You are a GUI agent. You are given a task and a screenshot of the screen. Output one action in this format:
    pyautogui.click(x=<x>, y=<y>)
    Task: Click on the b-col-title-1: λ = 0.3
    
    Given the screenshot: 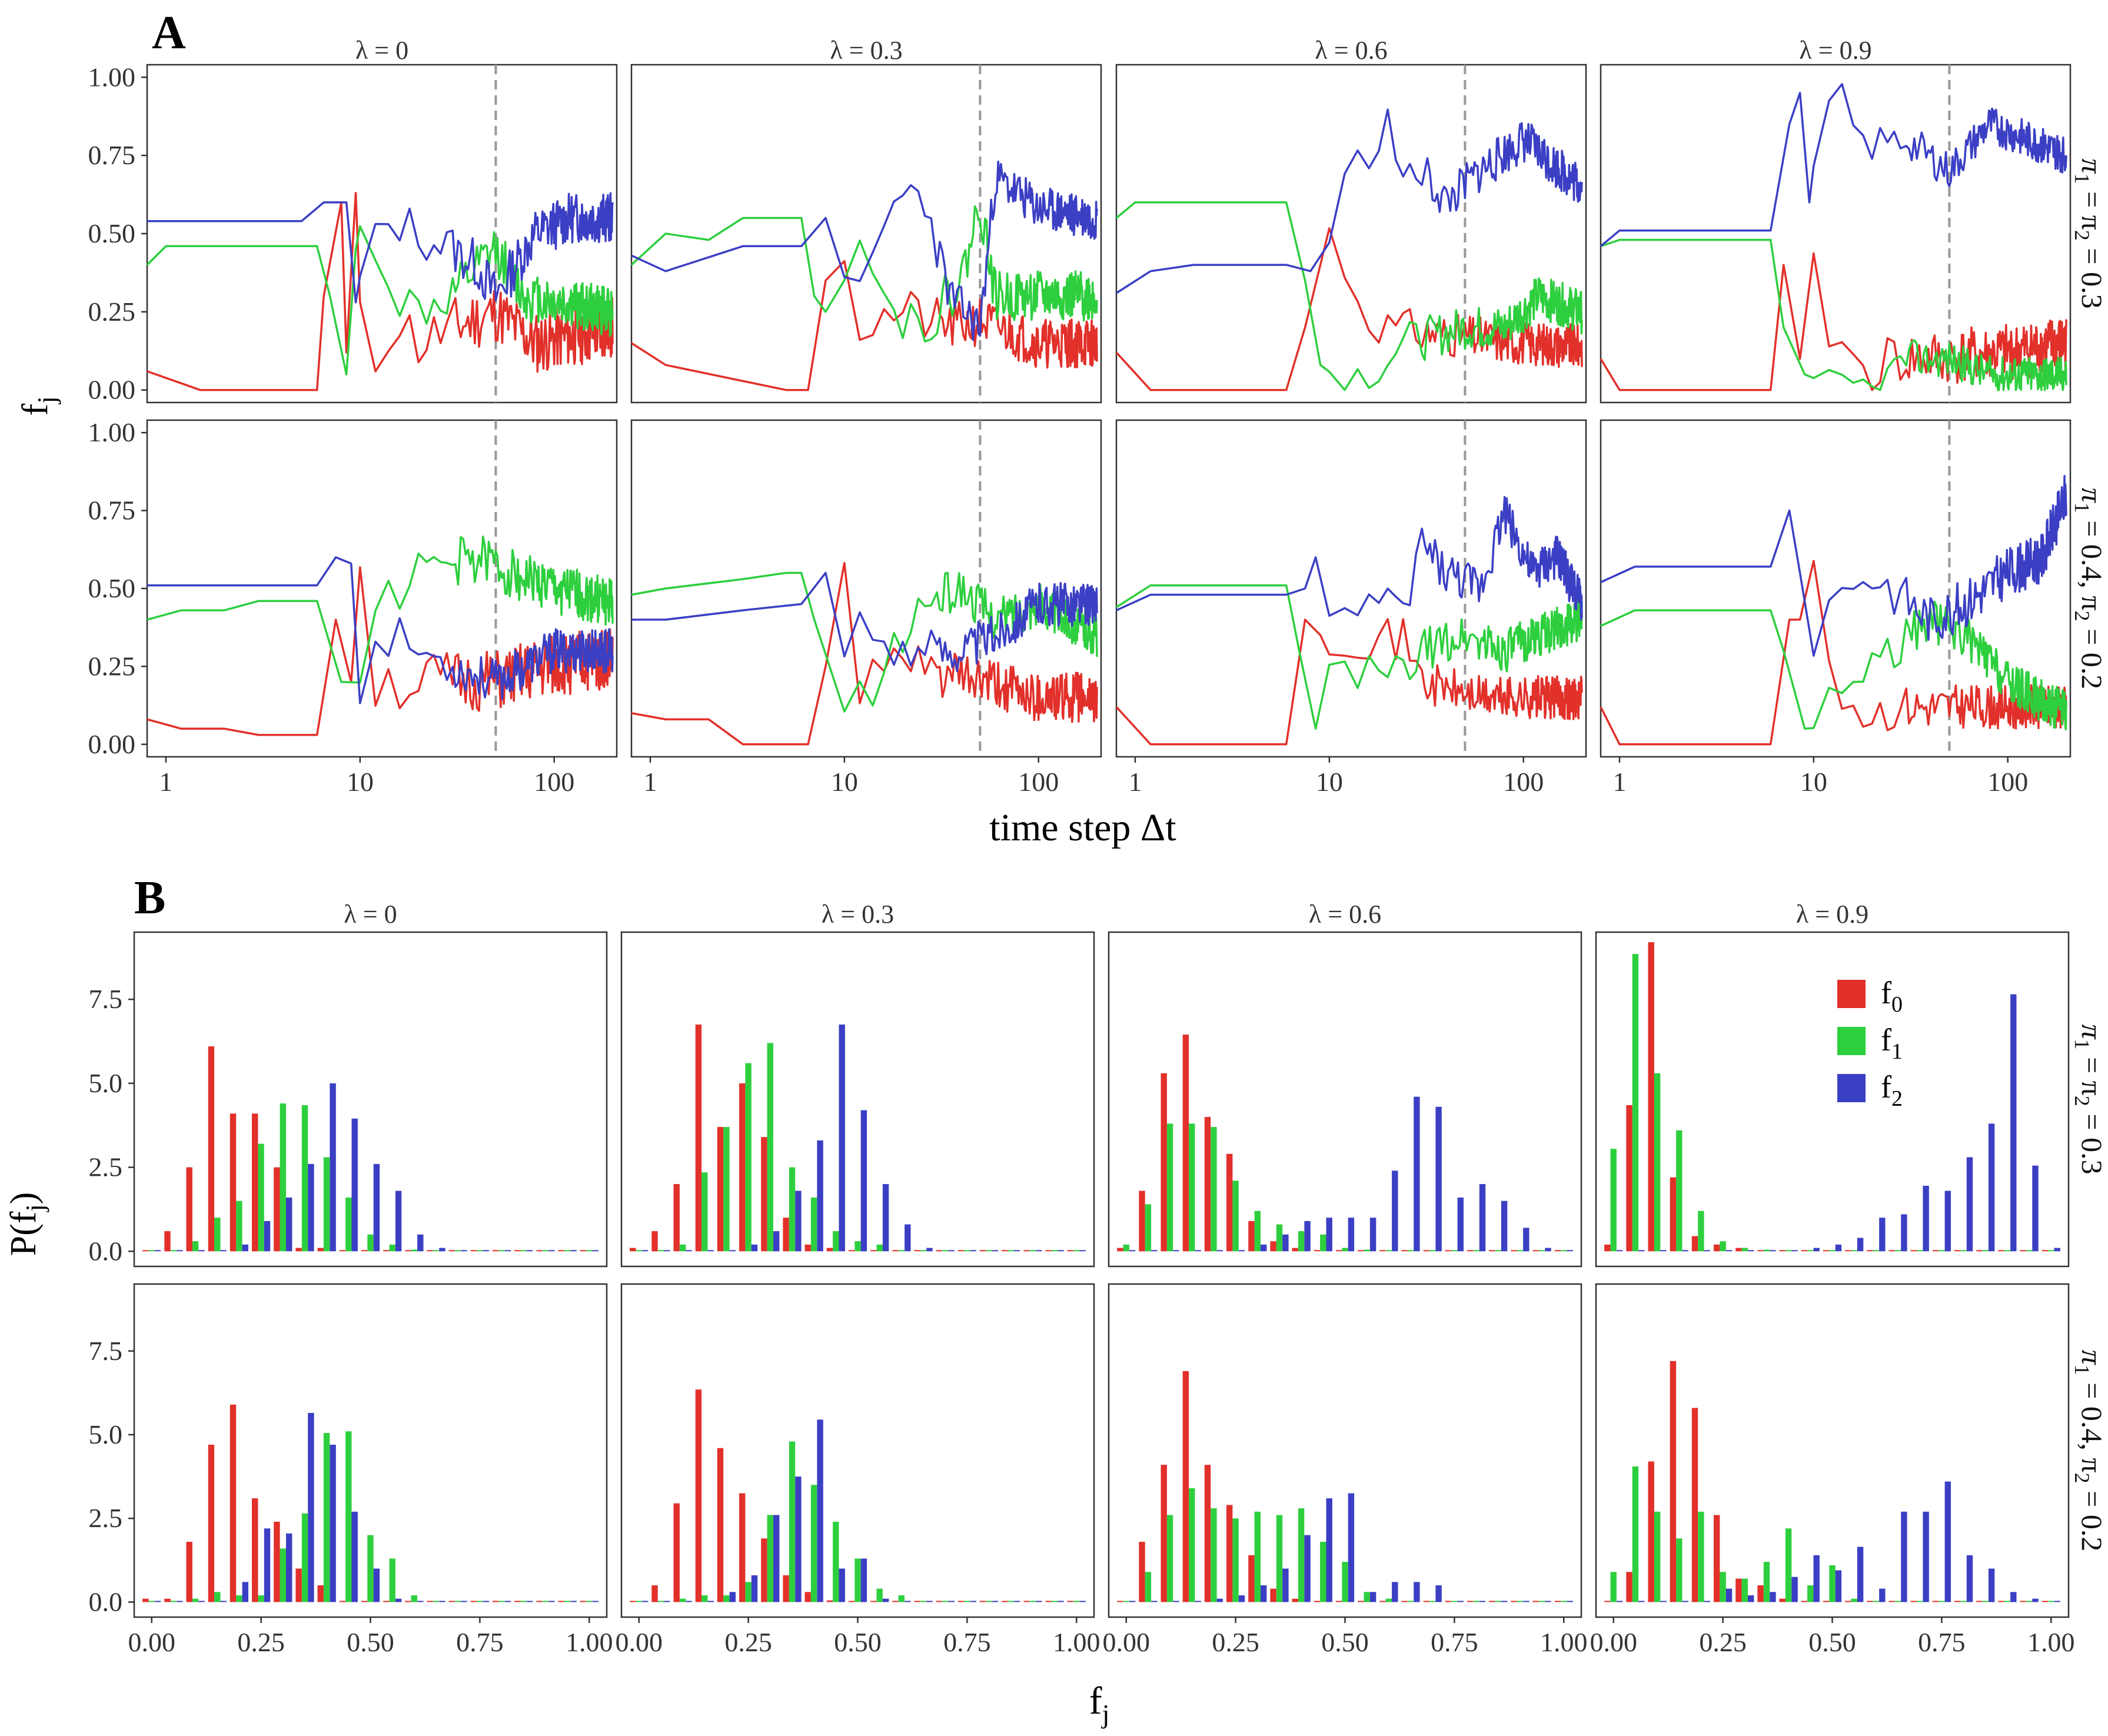 What is the action you would take?
    pyautogui.click(x=858, y=915)
    